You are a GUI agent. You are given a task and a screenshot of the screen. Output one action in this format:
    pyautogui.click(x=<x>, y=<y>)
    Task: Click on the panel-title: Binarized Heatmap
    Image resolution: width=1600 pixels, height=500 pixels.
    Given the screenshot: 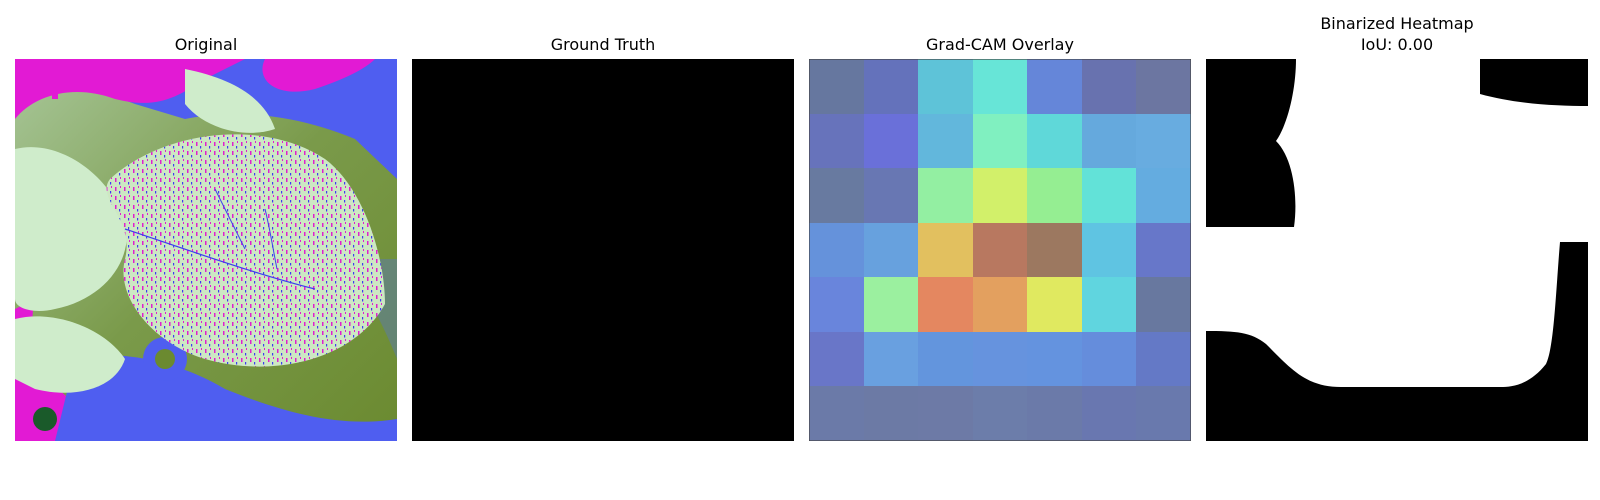 What is the action you would take?
    pyautogui.click(x=1397, y=23)
    